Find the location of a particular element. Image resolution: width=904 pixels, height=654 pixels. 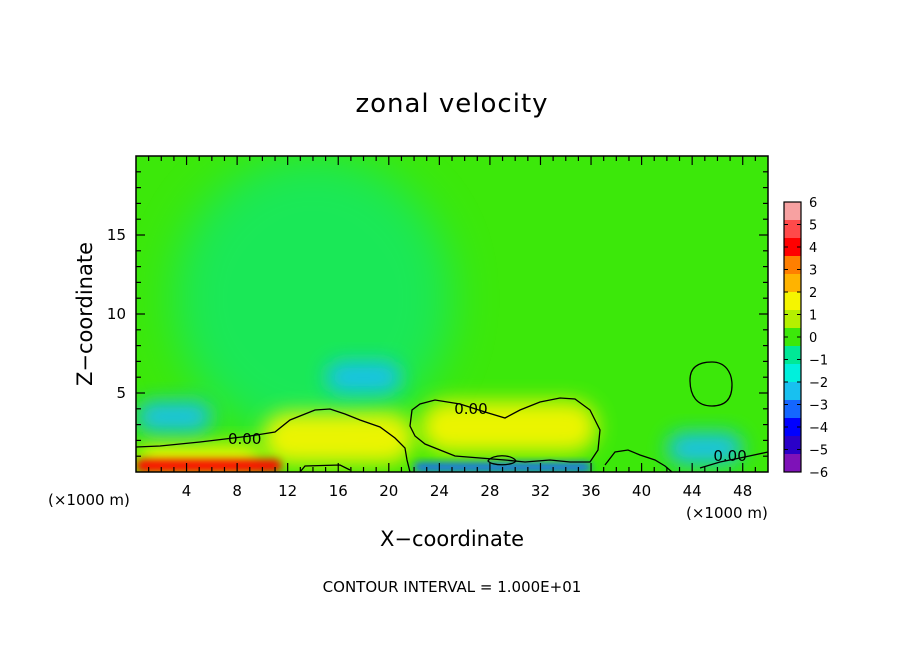

x-unit-right: (×1000 m) is located at coordinates (727, 513).